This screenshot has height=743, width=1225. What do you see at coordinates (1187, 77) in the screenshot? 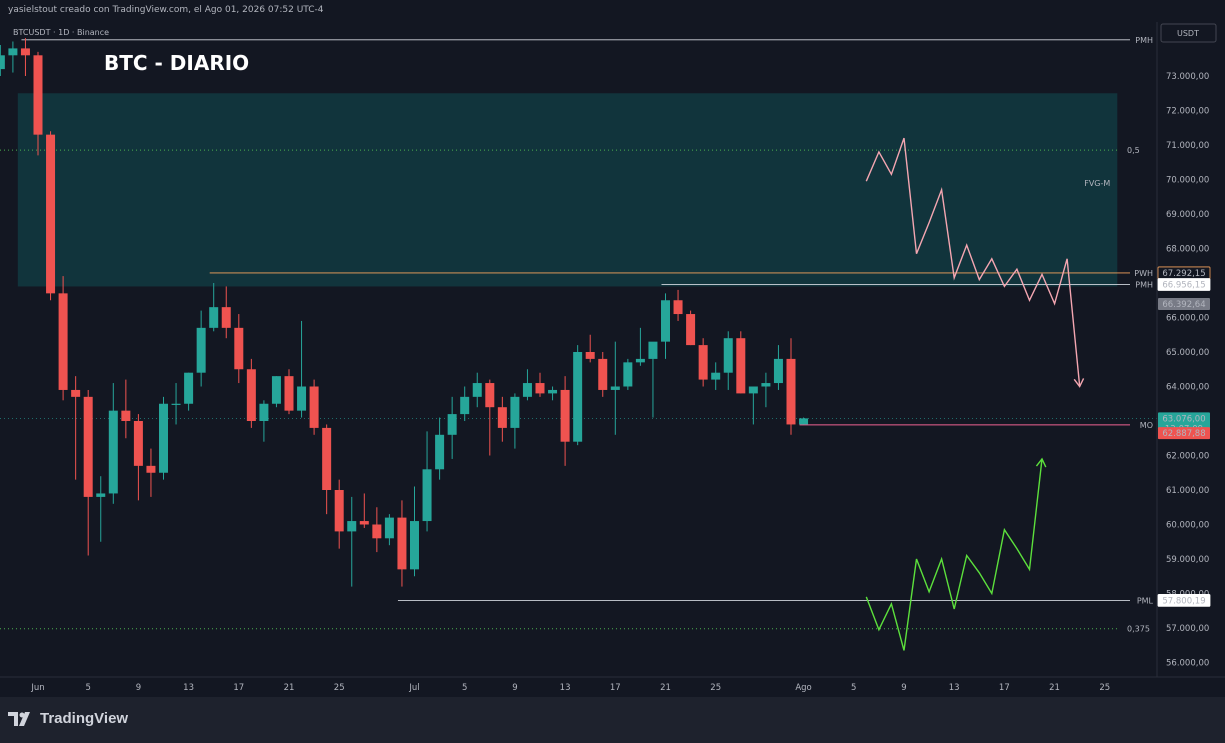
I see `price-tick-label: 73.000,00` at bounding box center [1187, 77].